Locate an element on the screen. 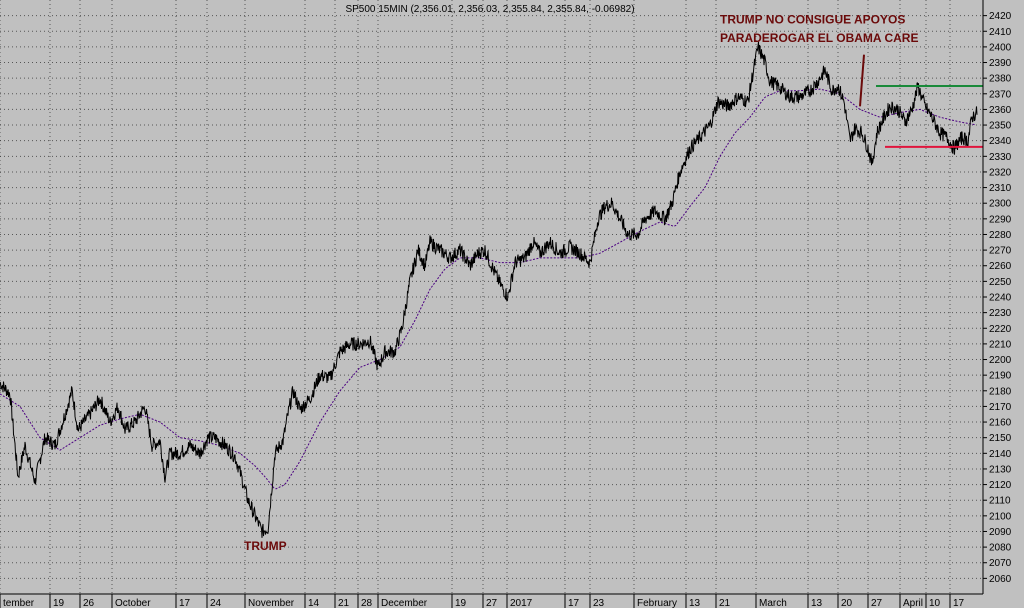 This screenshot has width=1024, height=608. x-tick-label: April is located at coordinates (913, 603).